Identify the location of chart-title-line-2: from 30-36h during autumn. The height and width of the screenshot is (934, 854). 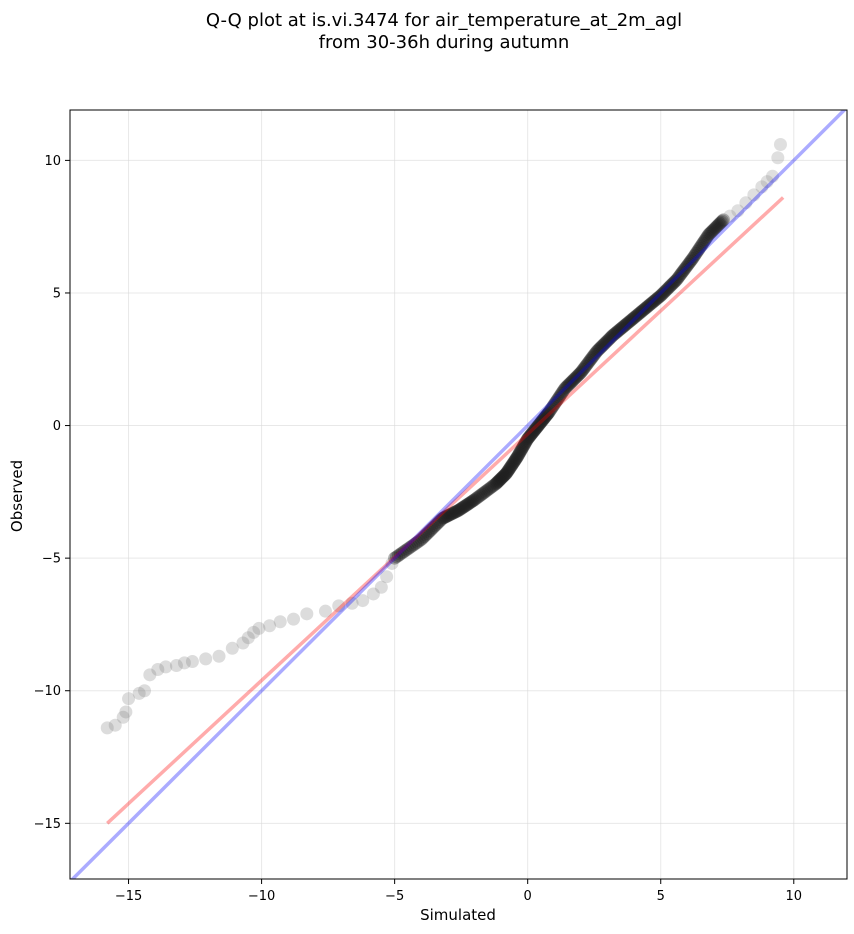
(444, 42).